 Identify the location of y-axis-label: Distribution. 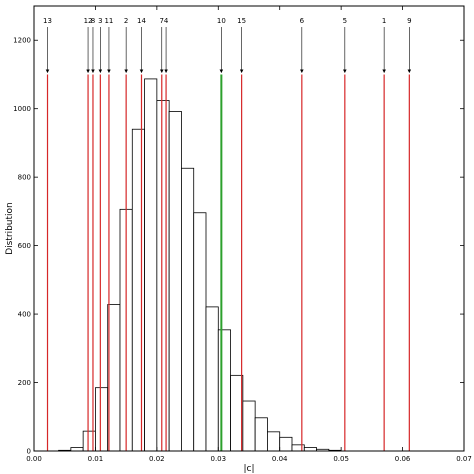
(10, 228).